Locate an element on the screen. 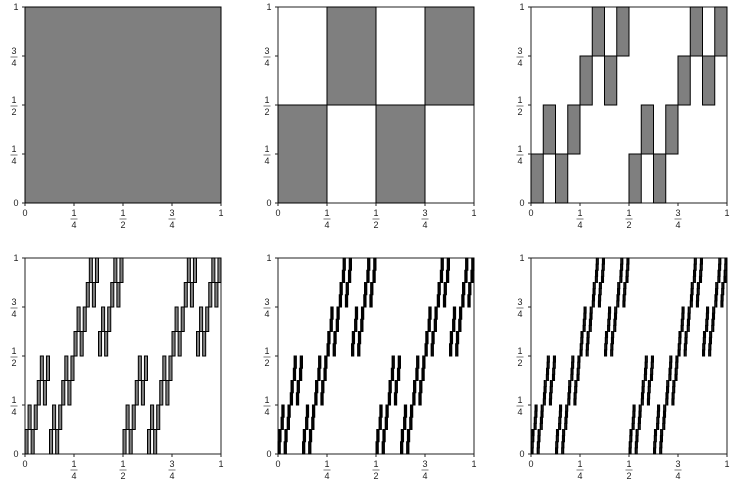 Image resolution: width=744 pixels, height=489 pixels. x-tick-label-denominator: 2 is located at coordinates (122, 225).